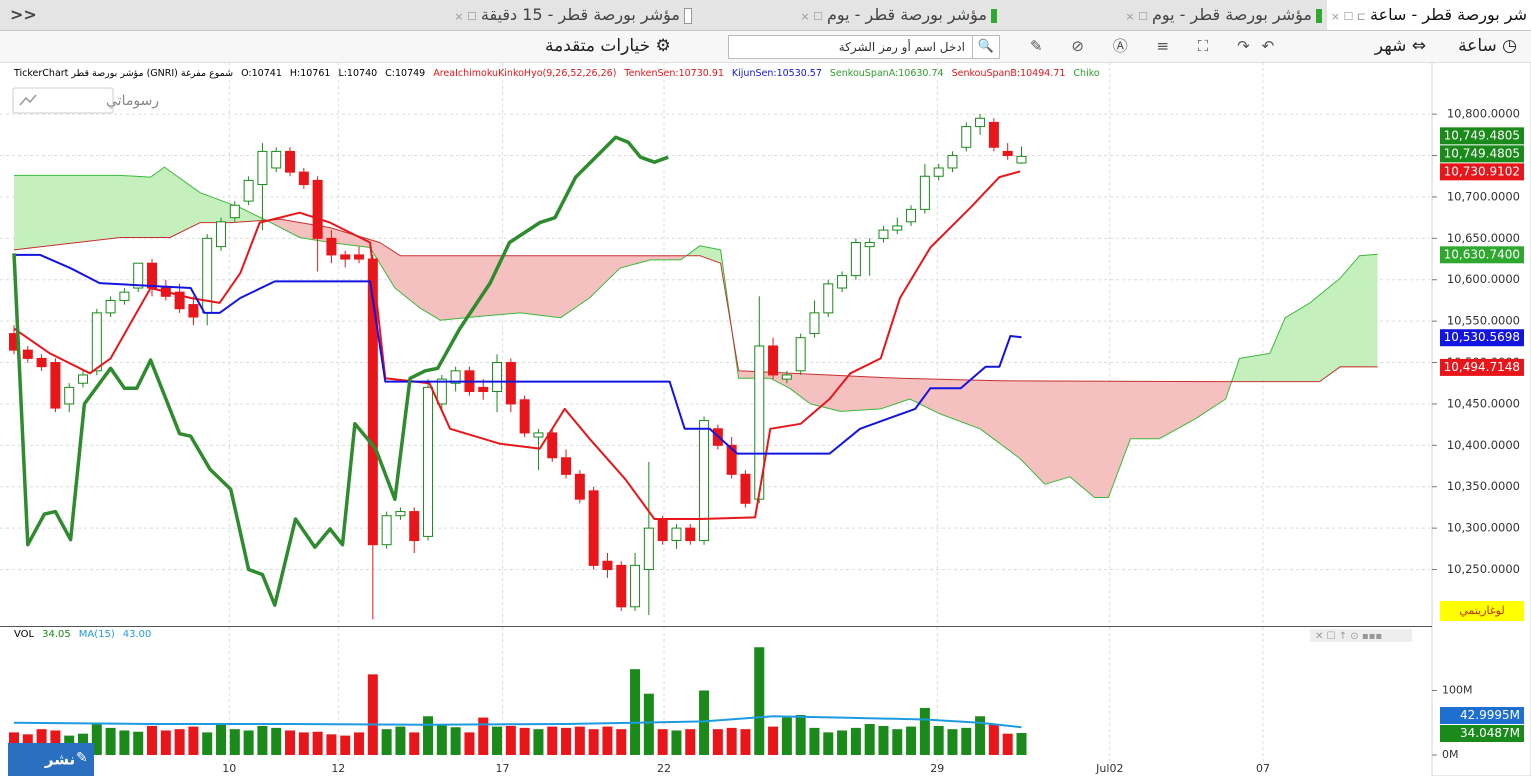 This screenshot has width=1531, height=776. Describe the element at coordinates (56, 634) in the screenshot. I see `legend-item: 34.05` at that location.